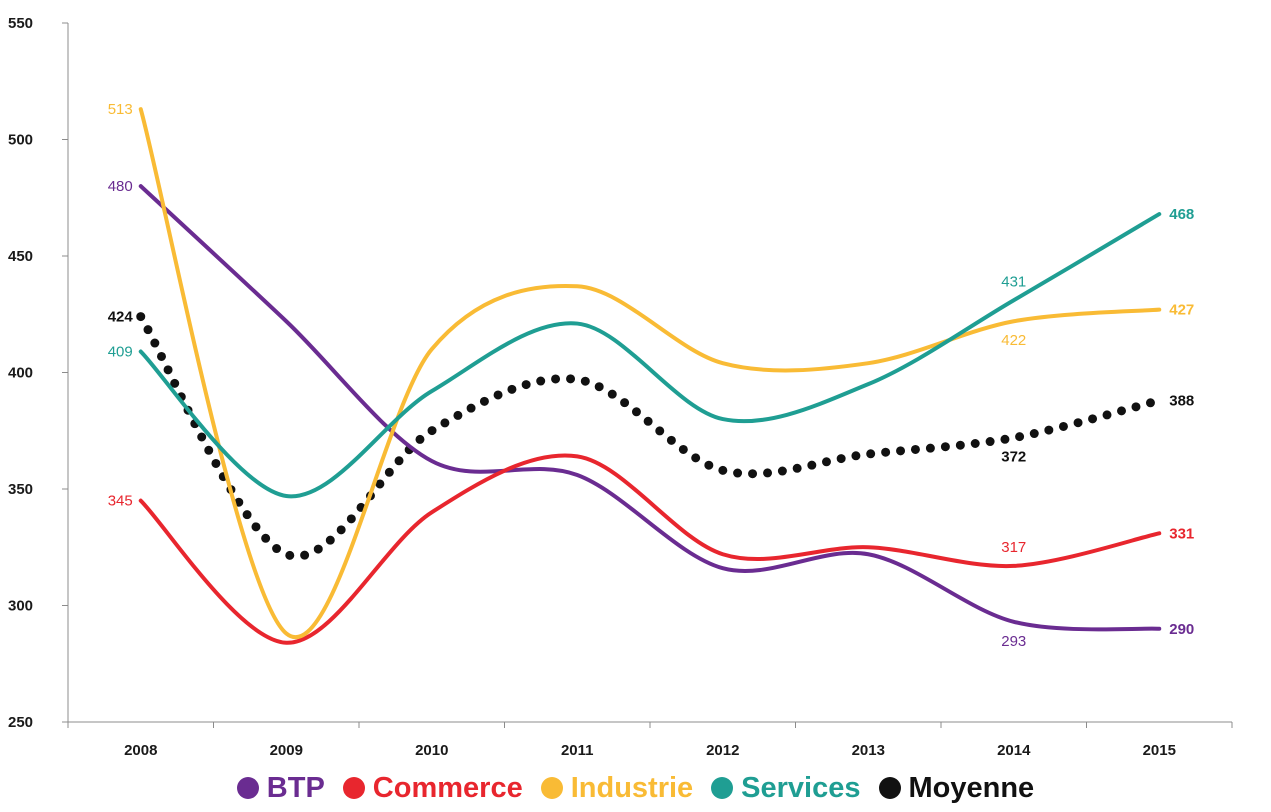 This screenshot has height=812, width=1271. What do you see at coordinates (722, 750) in the screenshot?
I see `x-tick-label: 2012` at bounding box center [722, 750].